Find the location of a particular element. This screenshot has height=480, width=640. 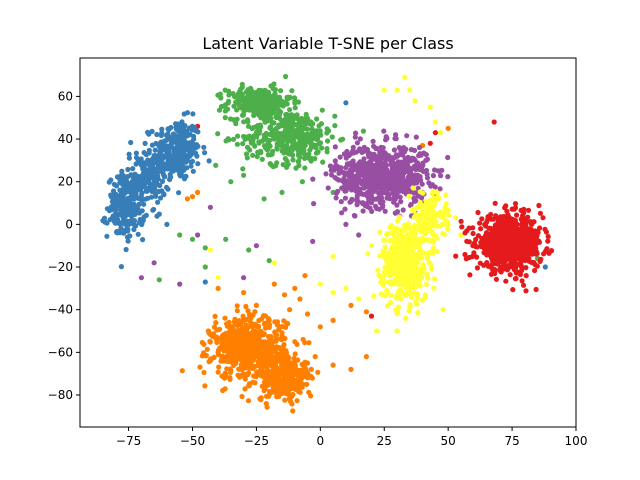

x-tick-label: 75 is located at coordinates (511, 441).